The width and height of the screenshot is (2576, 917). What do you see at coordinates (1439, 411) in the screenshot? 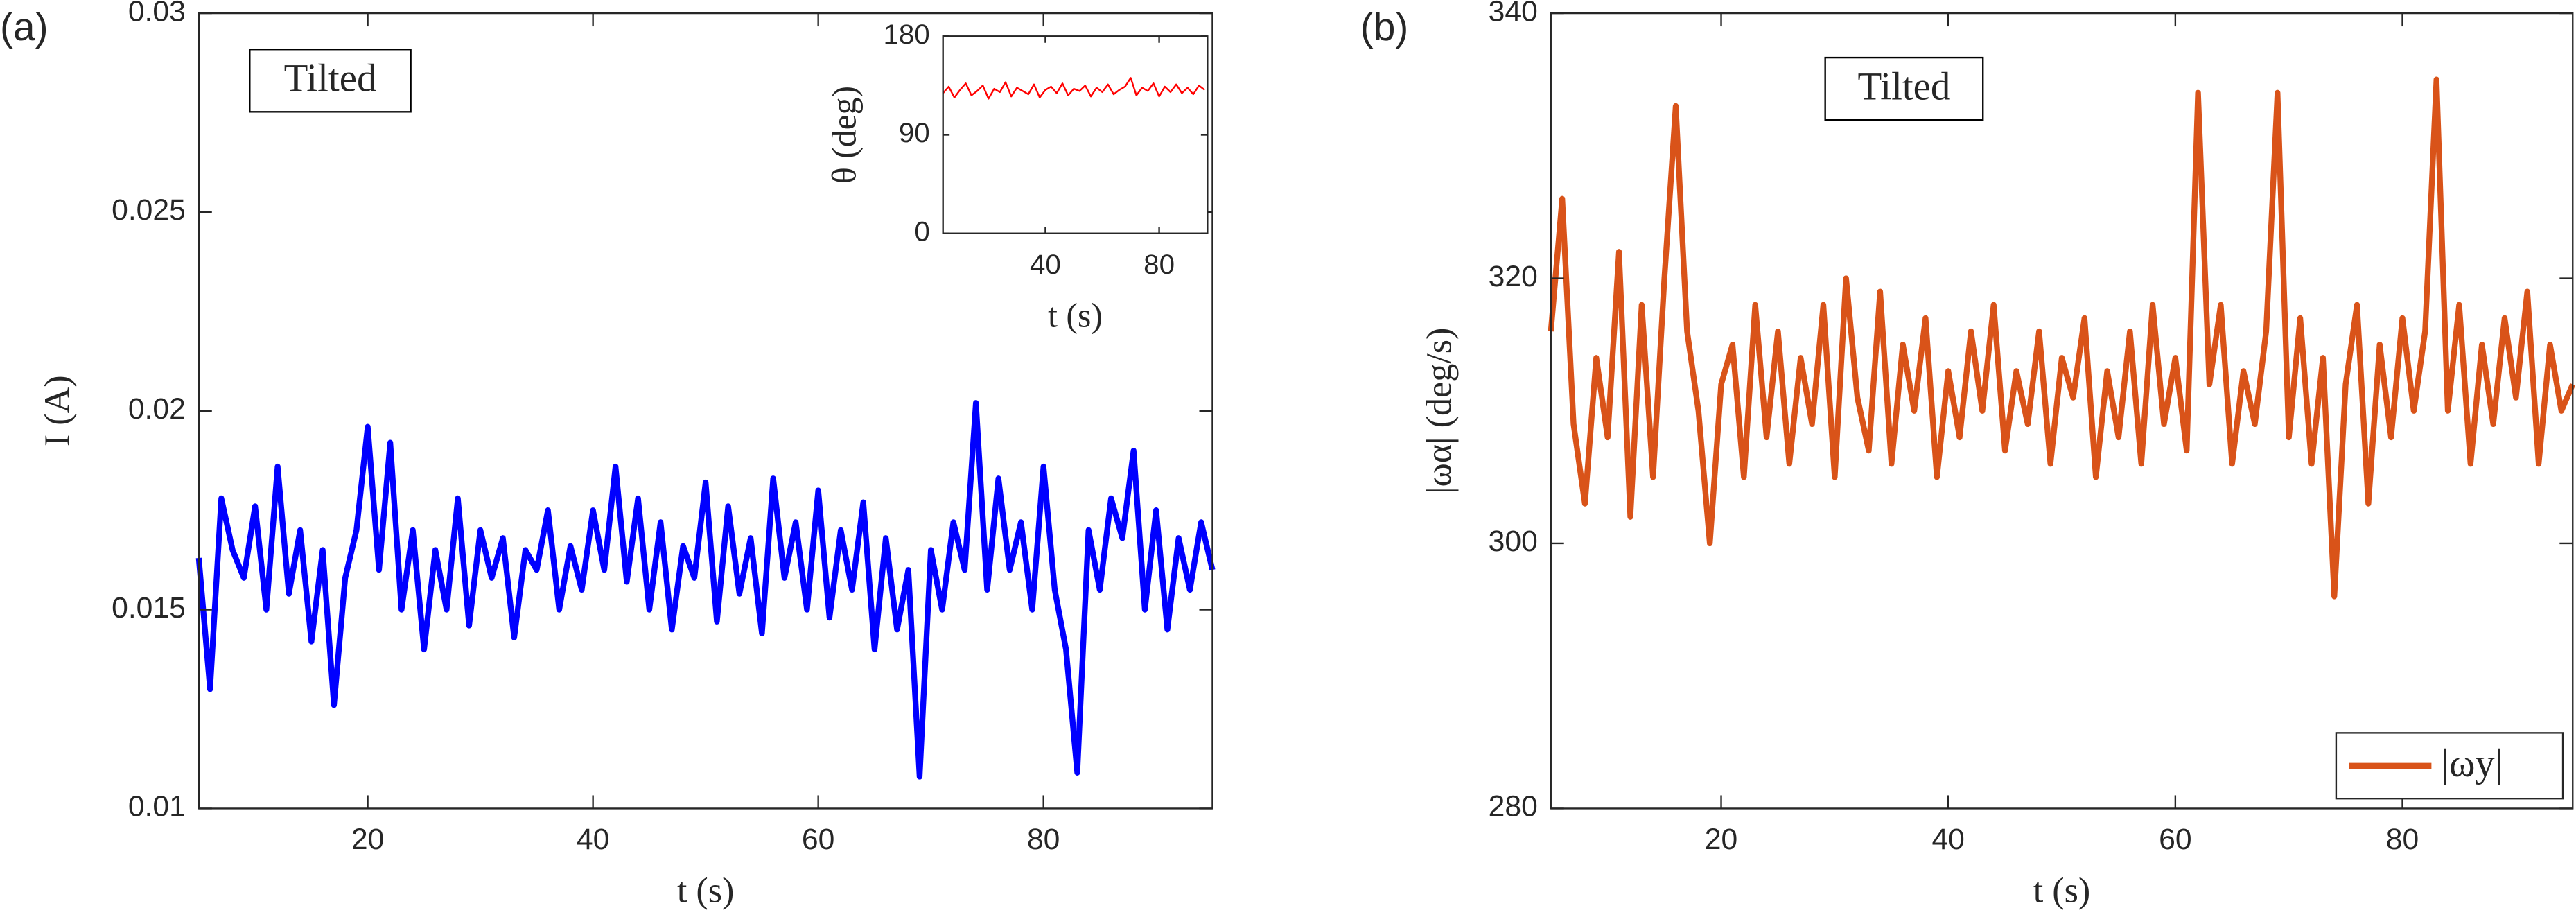
I see `y-axis-label: |ωα| (deg/s)` at bounding box center [1439, 411].